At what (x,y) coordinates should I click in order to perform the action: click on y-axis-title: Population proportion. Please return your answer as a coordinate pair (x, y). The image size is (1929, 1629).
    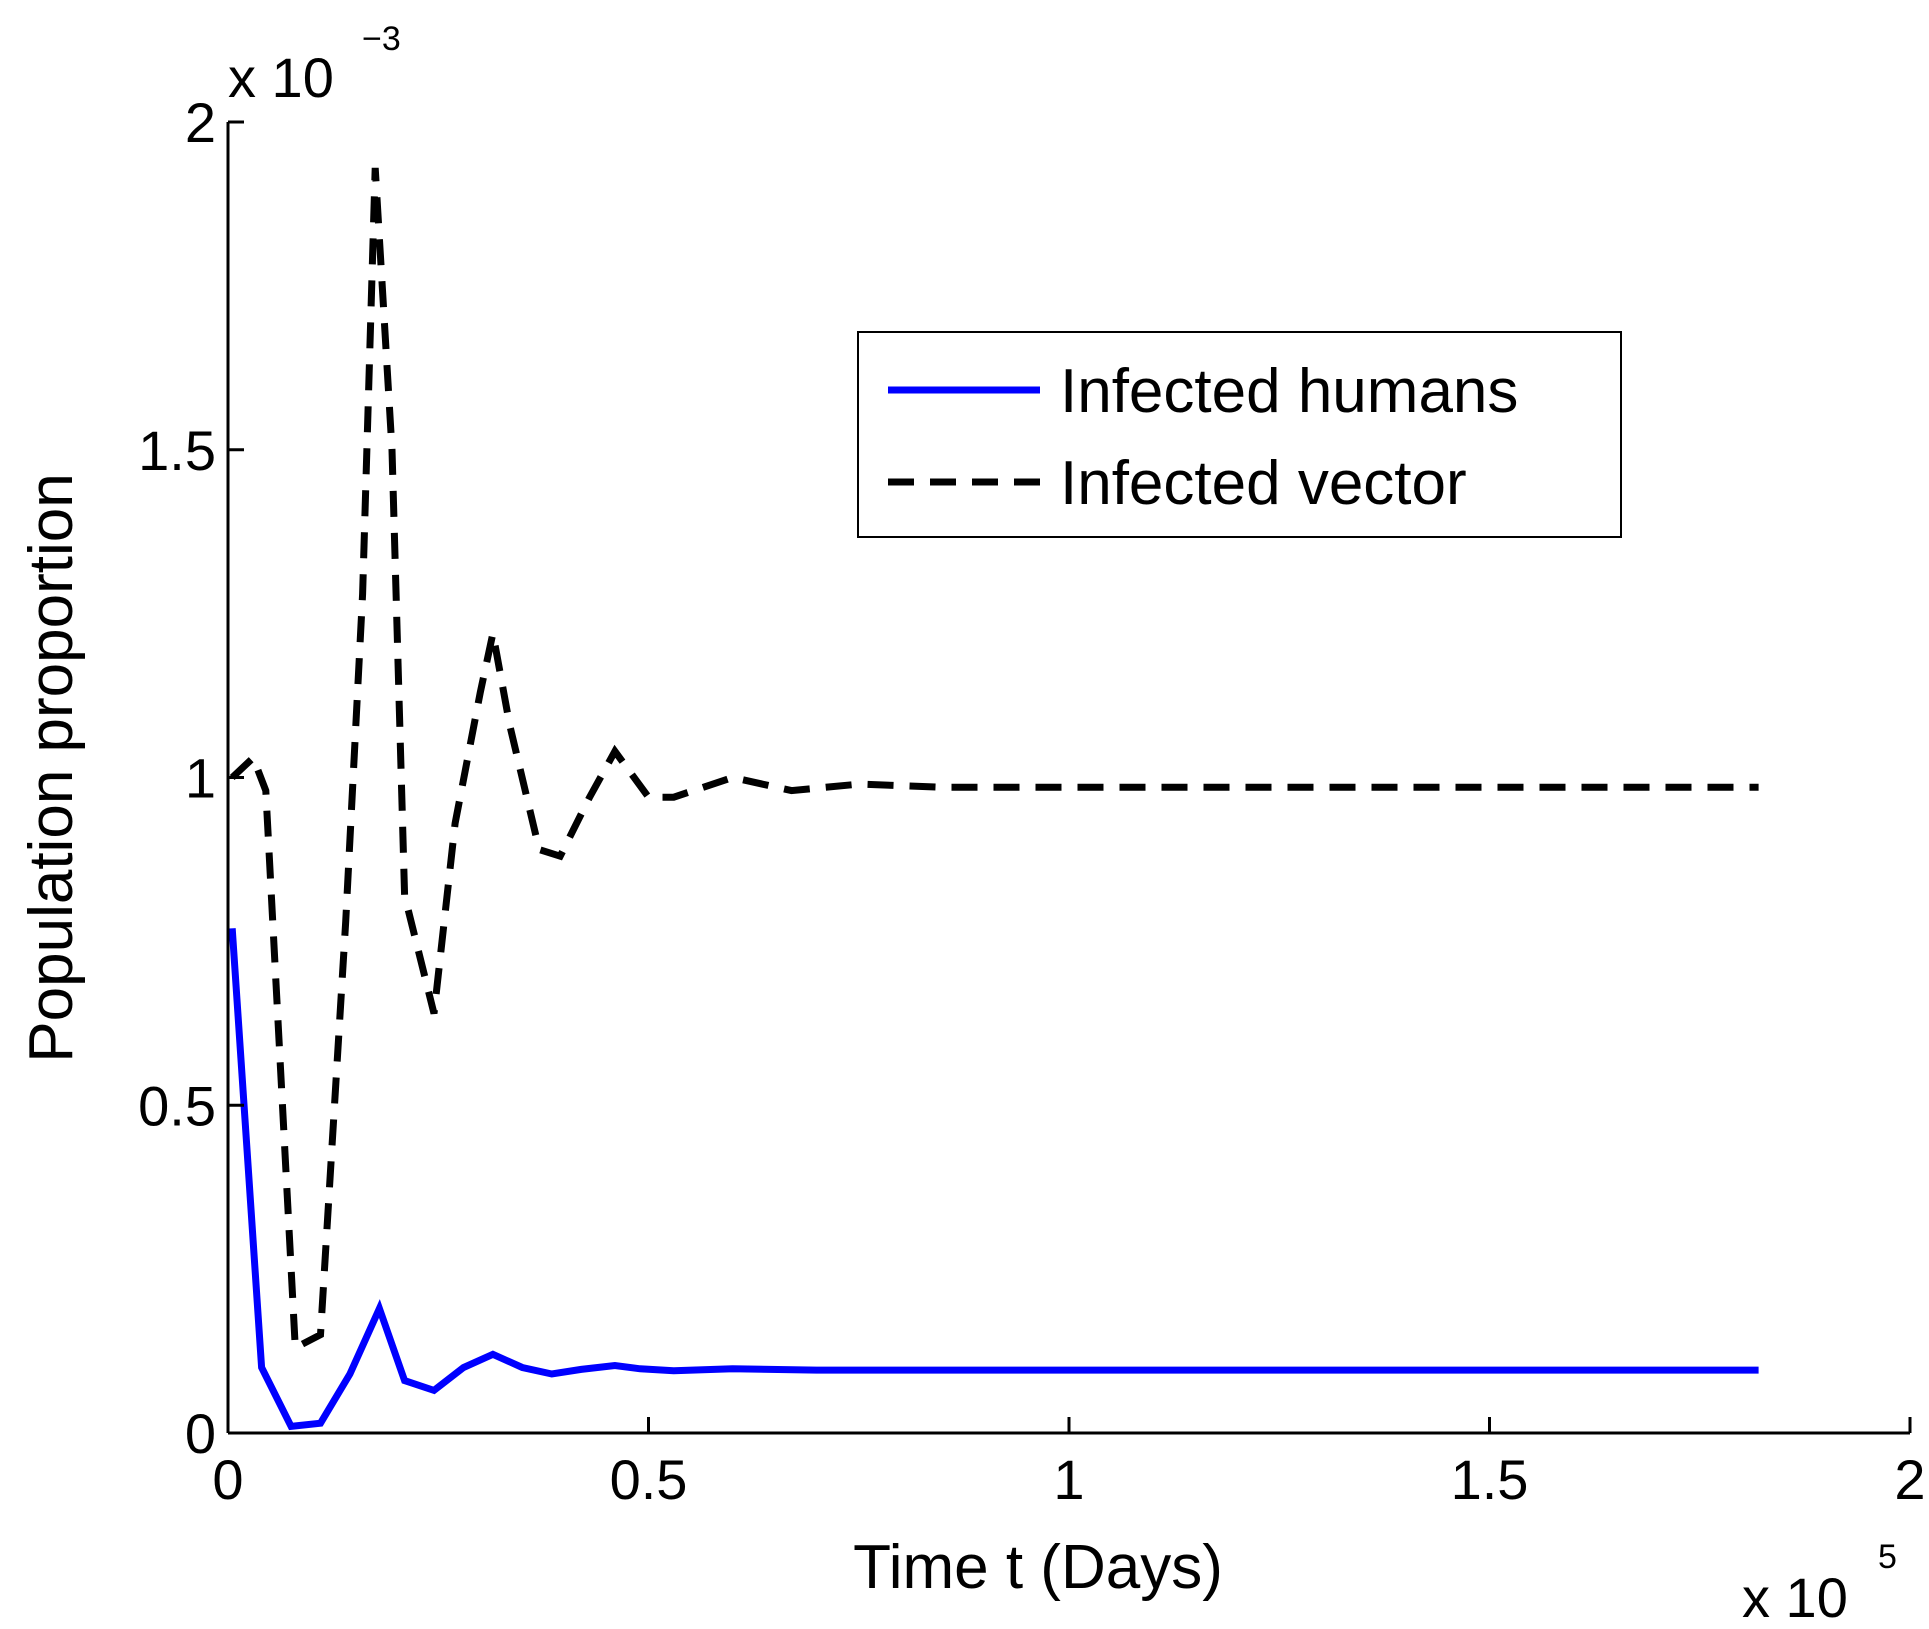
    Looking at the image, I should click on (51, 767).